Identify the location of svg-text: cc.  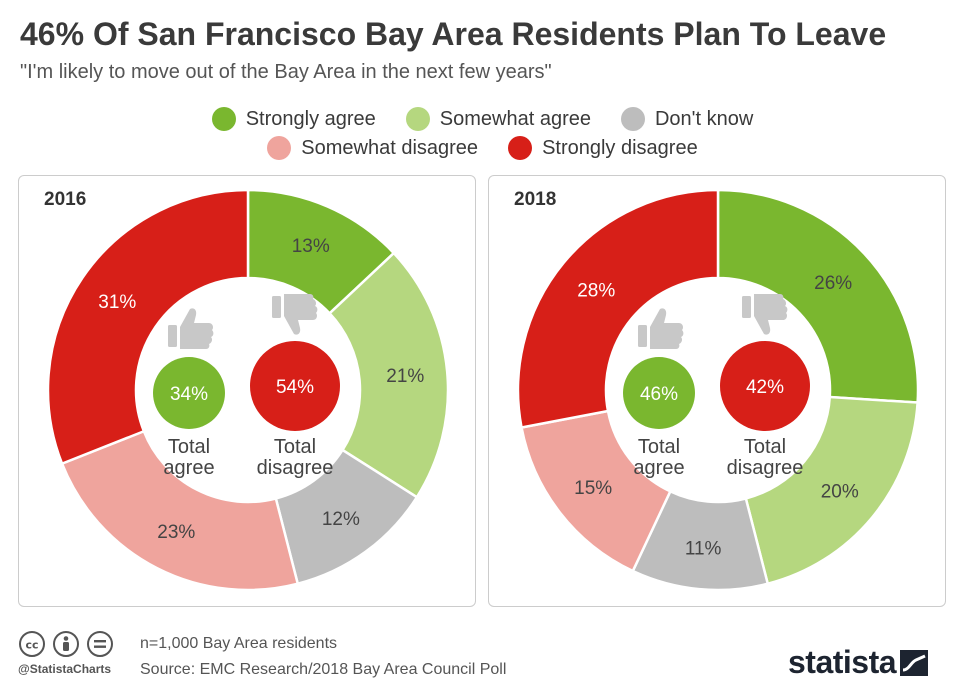
(31, 645).